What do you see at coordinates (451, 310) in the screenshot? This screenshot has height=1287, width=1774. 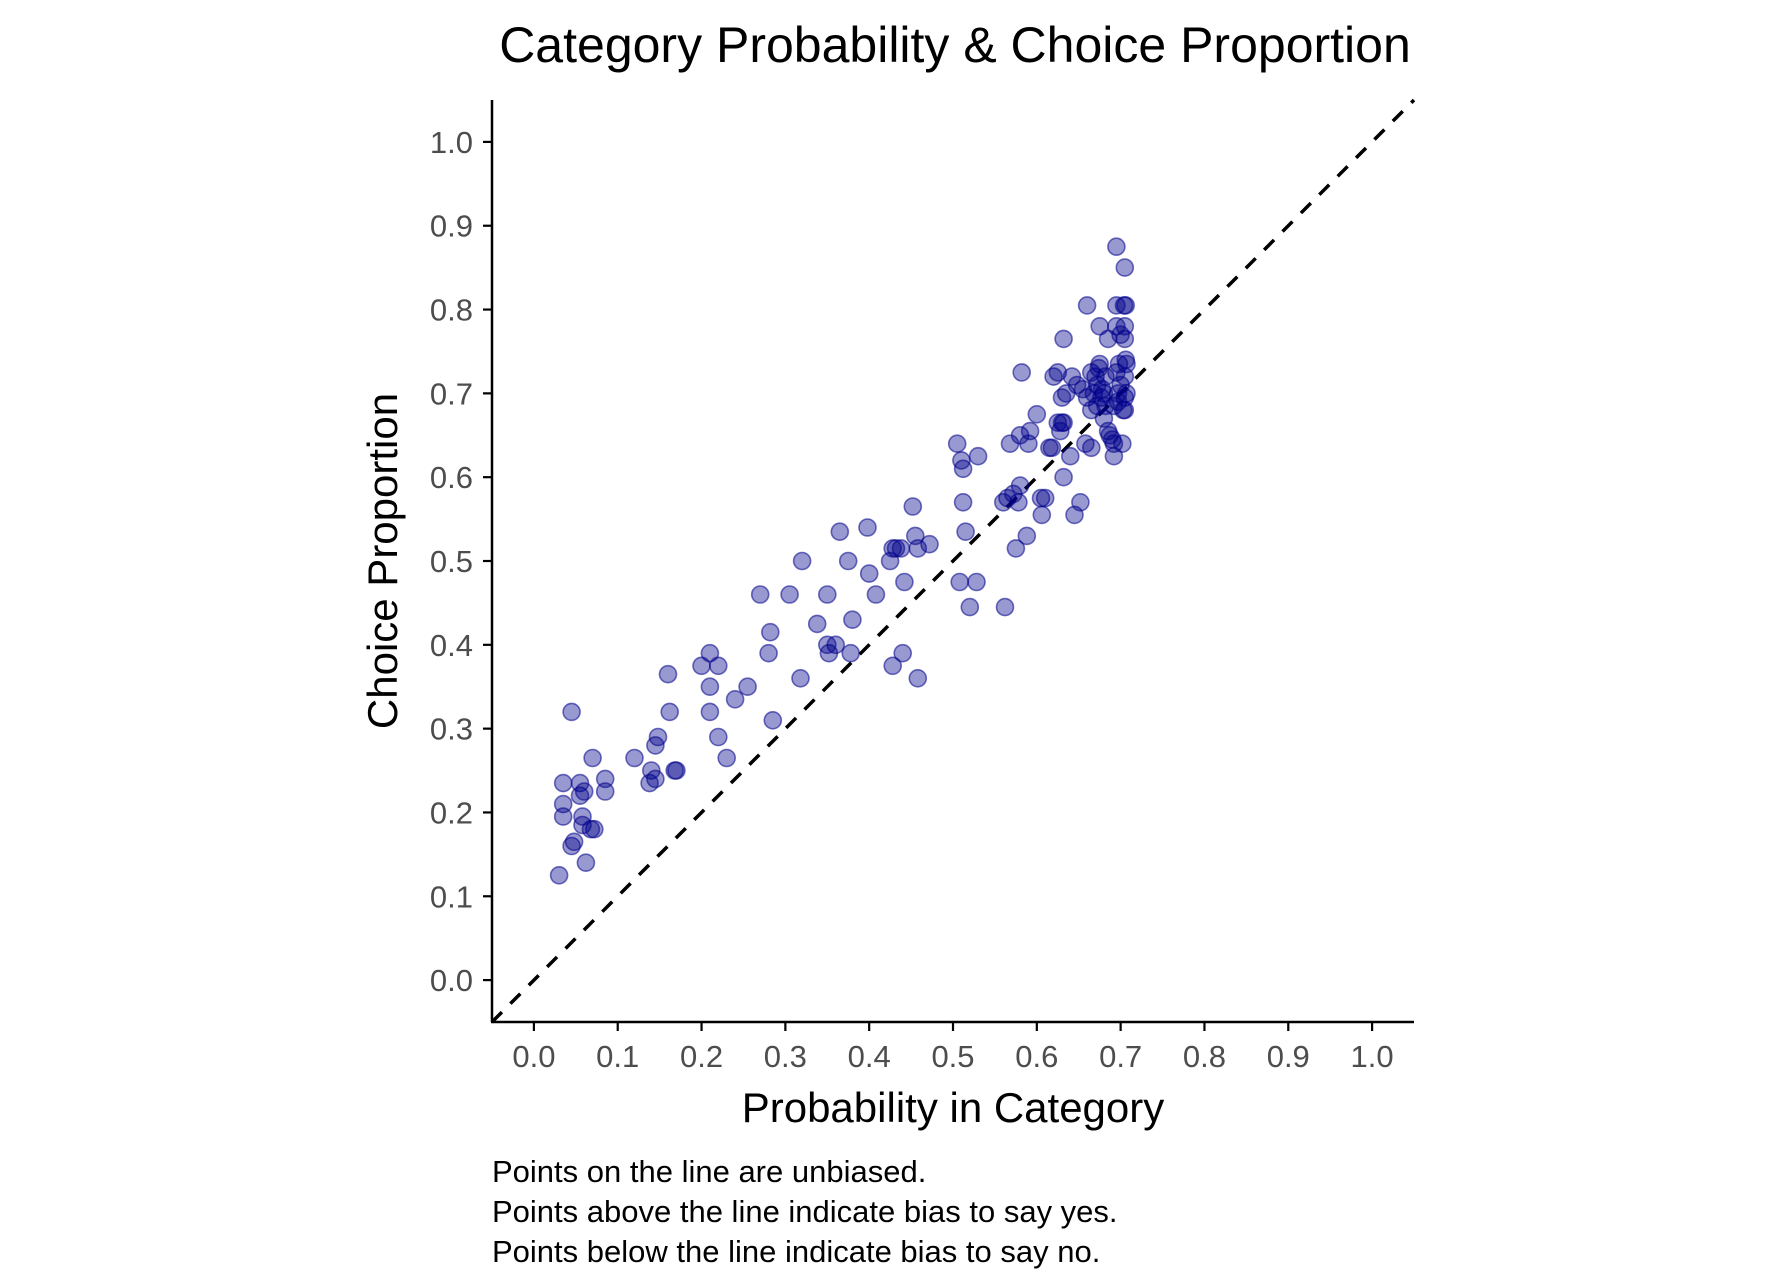 I see `y-tick-label: 0.8` at bounding box center [451, 310].